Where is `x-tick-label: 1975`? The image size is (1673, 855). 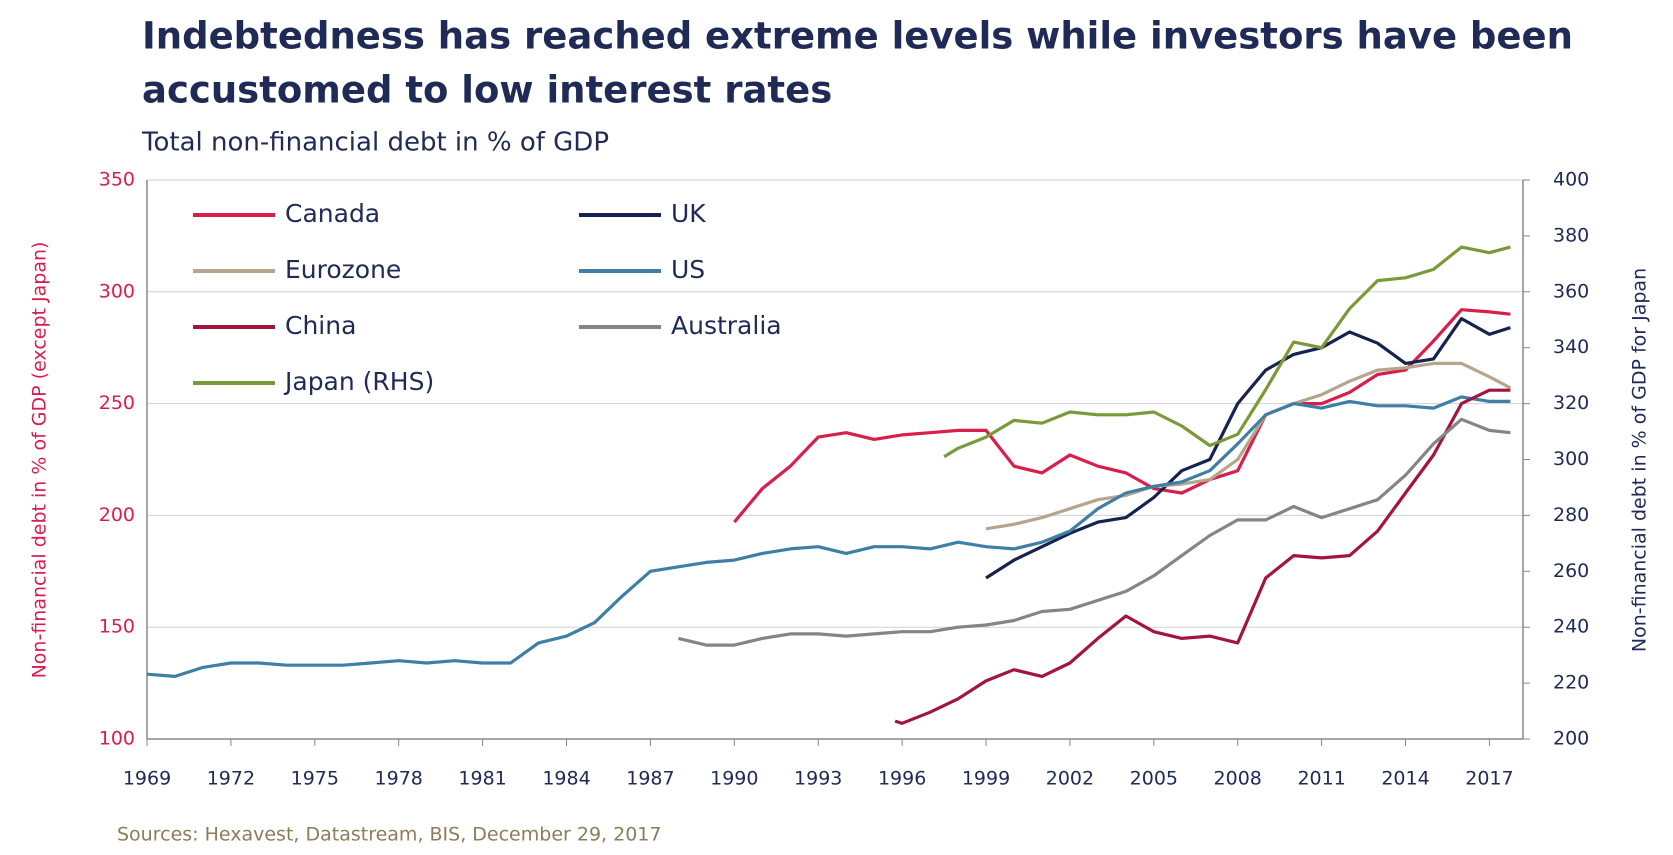
x-tick-label: 1975 is located at coordinates (315, 779).